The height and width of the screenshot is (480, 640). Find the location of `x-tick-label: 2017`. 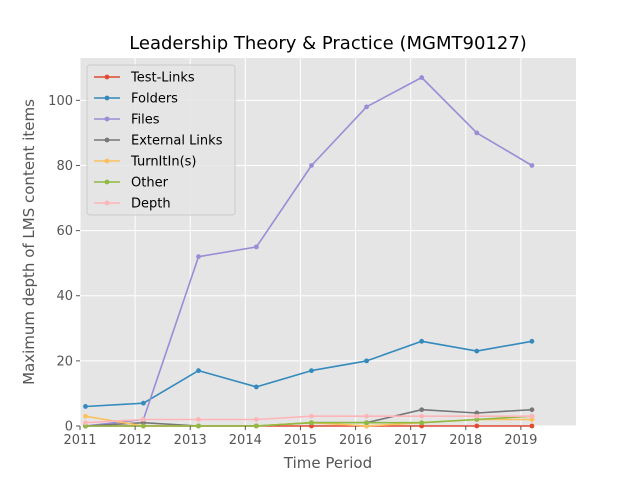

x-tick-label: 2017 is located at coordinates (410, 440).